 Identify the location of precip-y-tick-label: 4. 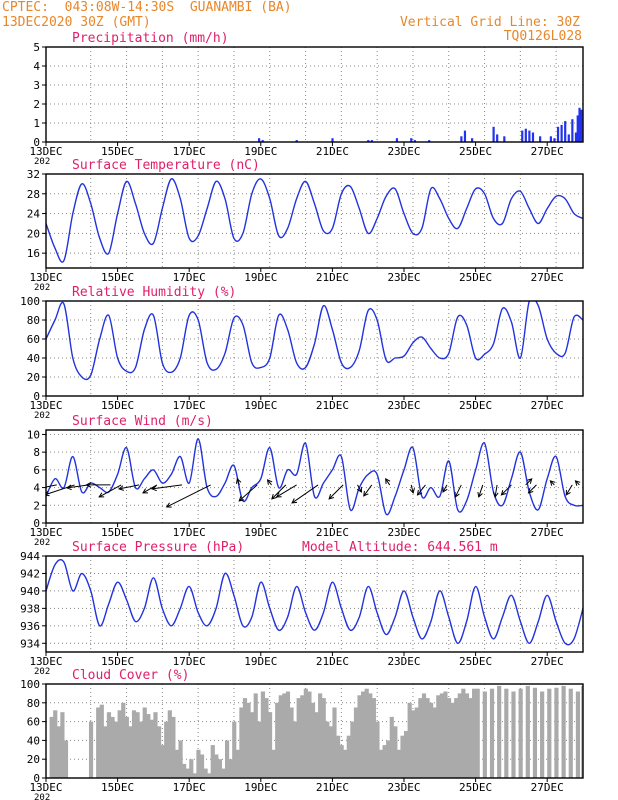
(36, 66).